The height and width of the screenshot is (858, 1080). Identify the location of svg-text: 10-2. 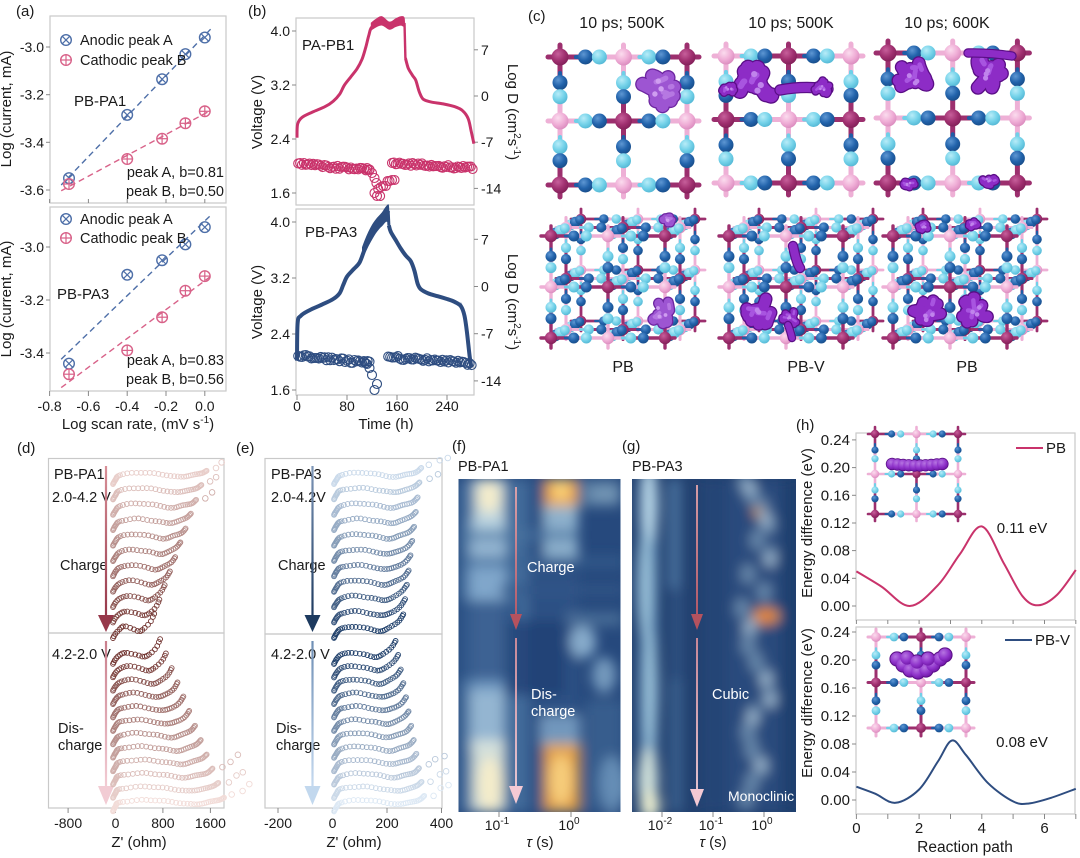
(660, 824).